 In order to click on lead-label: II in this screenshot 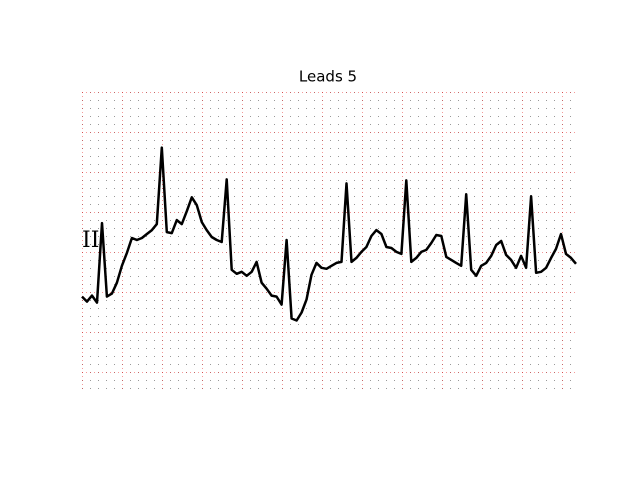, I will do `click(90, 240)`.